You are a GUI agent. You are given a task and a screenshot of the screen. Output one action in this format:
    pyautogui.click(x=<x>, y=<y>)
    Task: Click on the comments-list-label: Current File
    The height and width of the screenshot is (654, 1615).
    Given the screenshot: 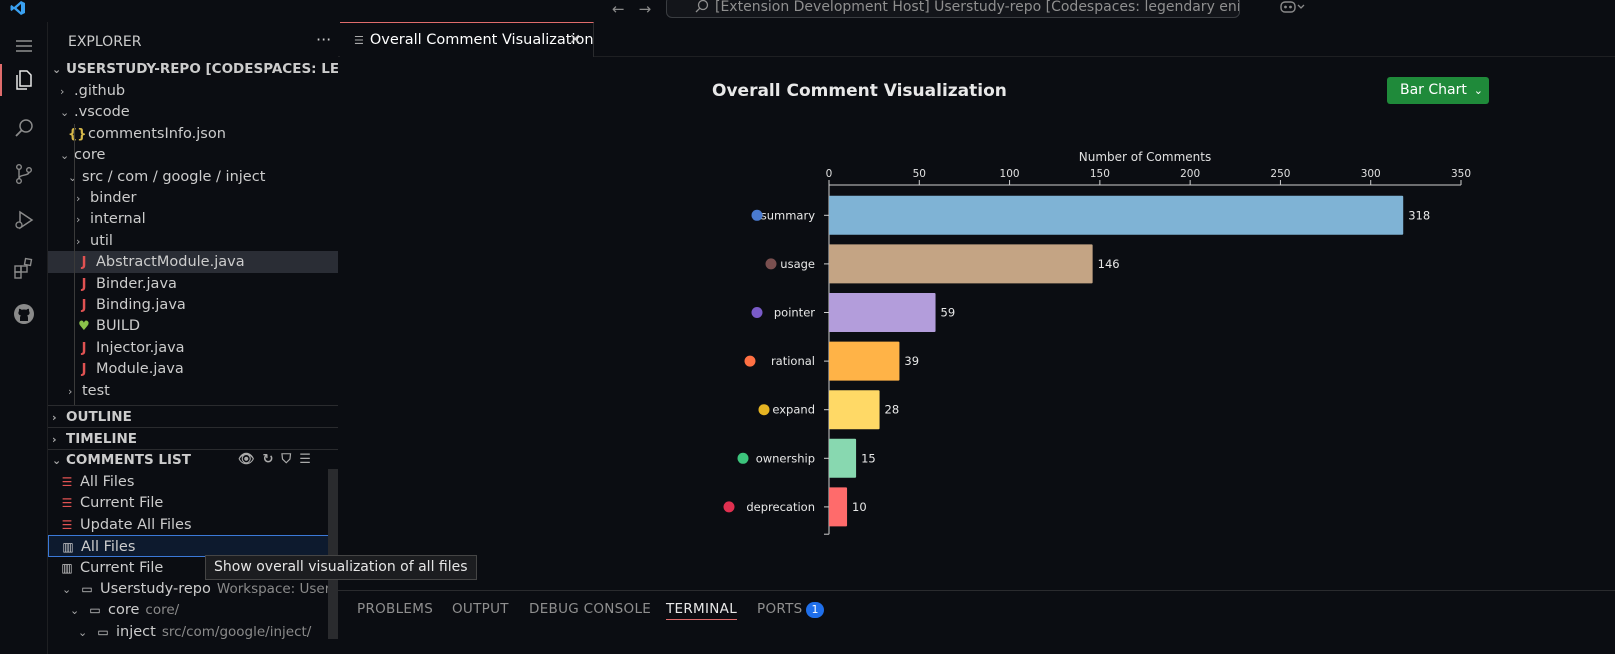 What is the action you would take?
    pyautogui.click(x=122, y=503)
    